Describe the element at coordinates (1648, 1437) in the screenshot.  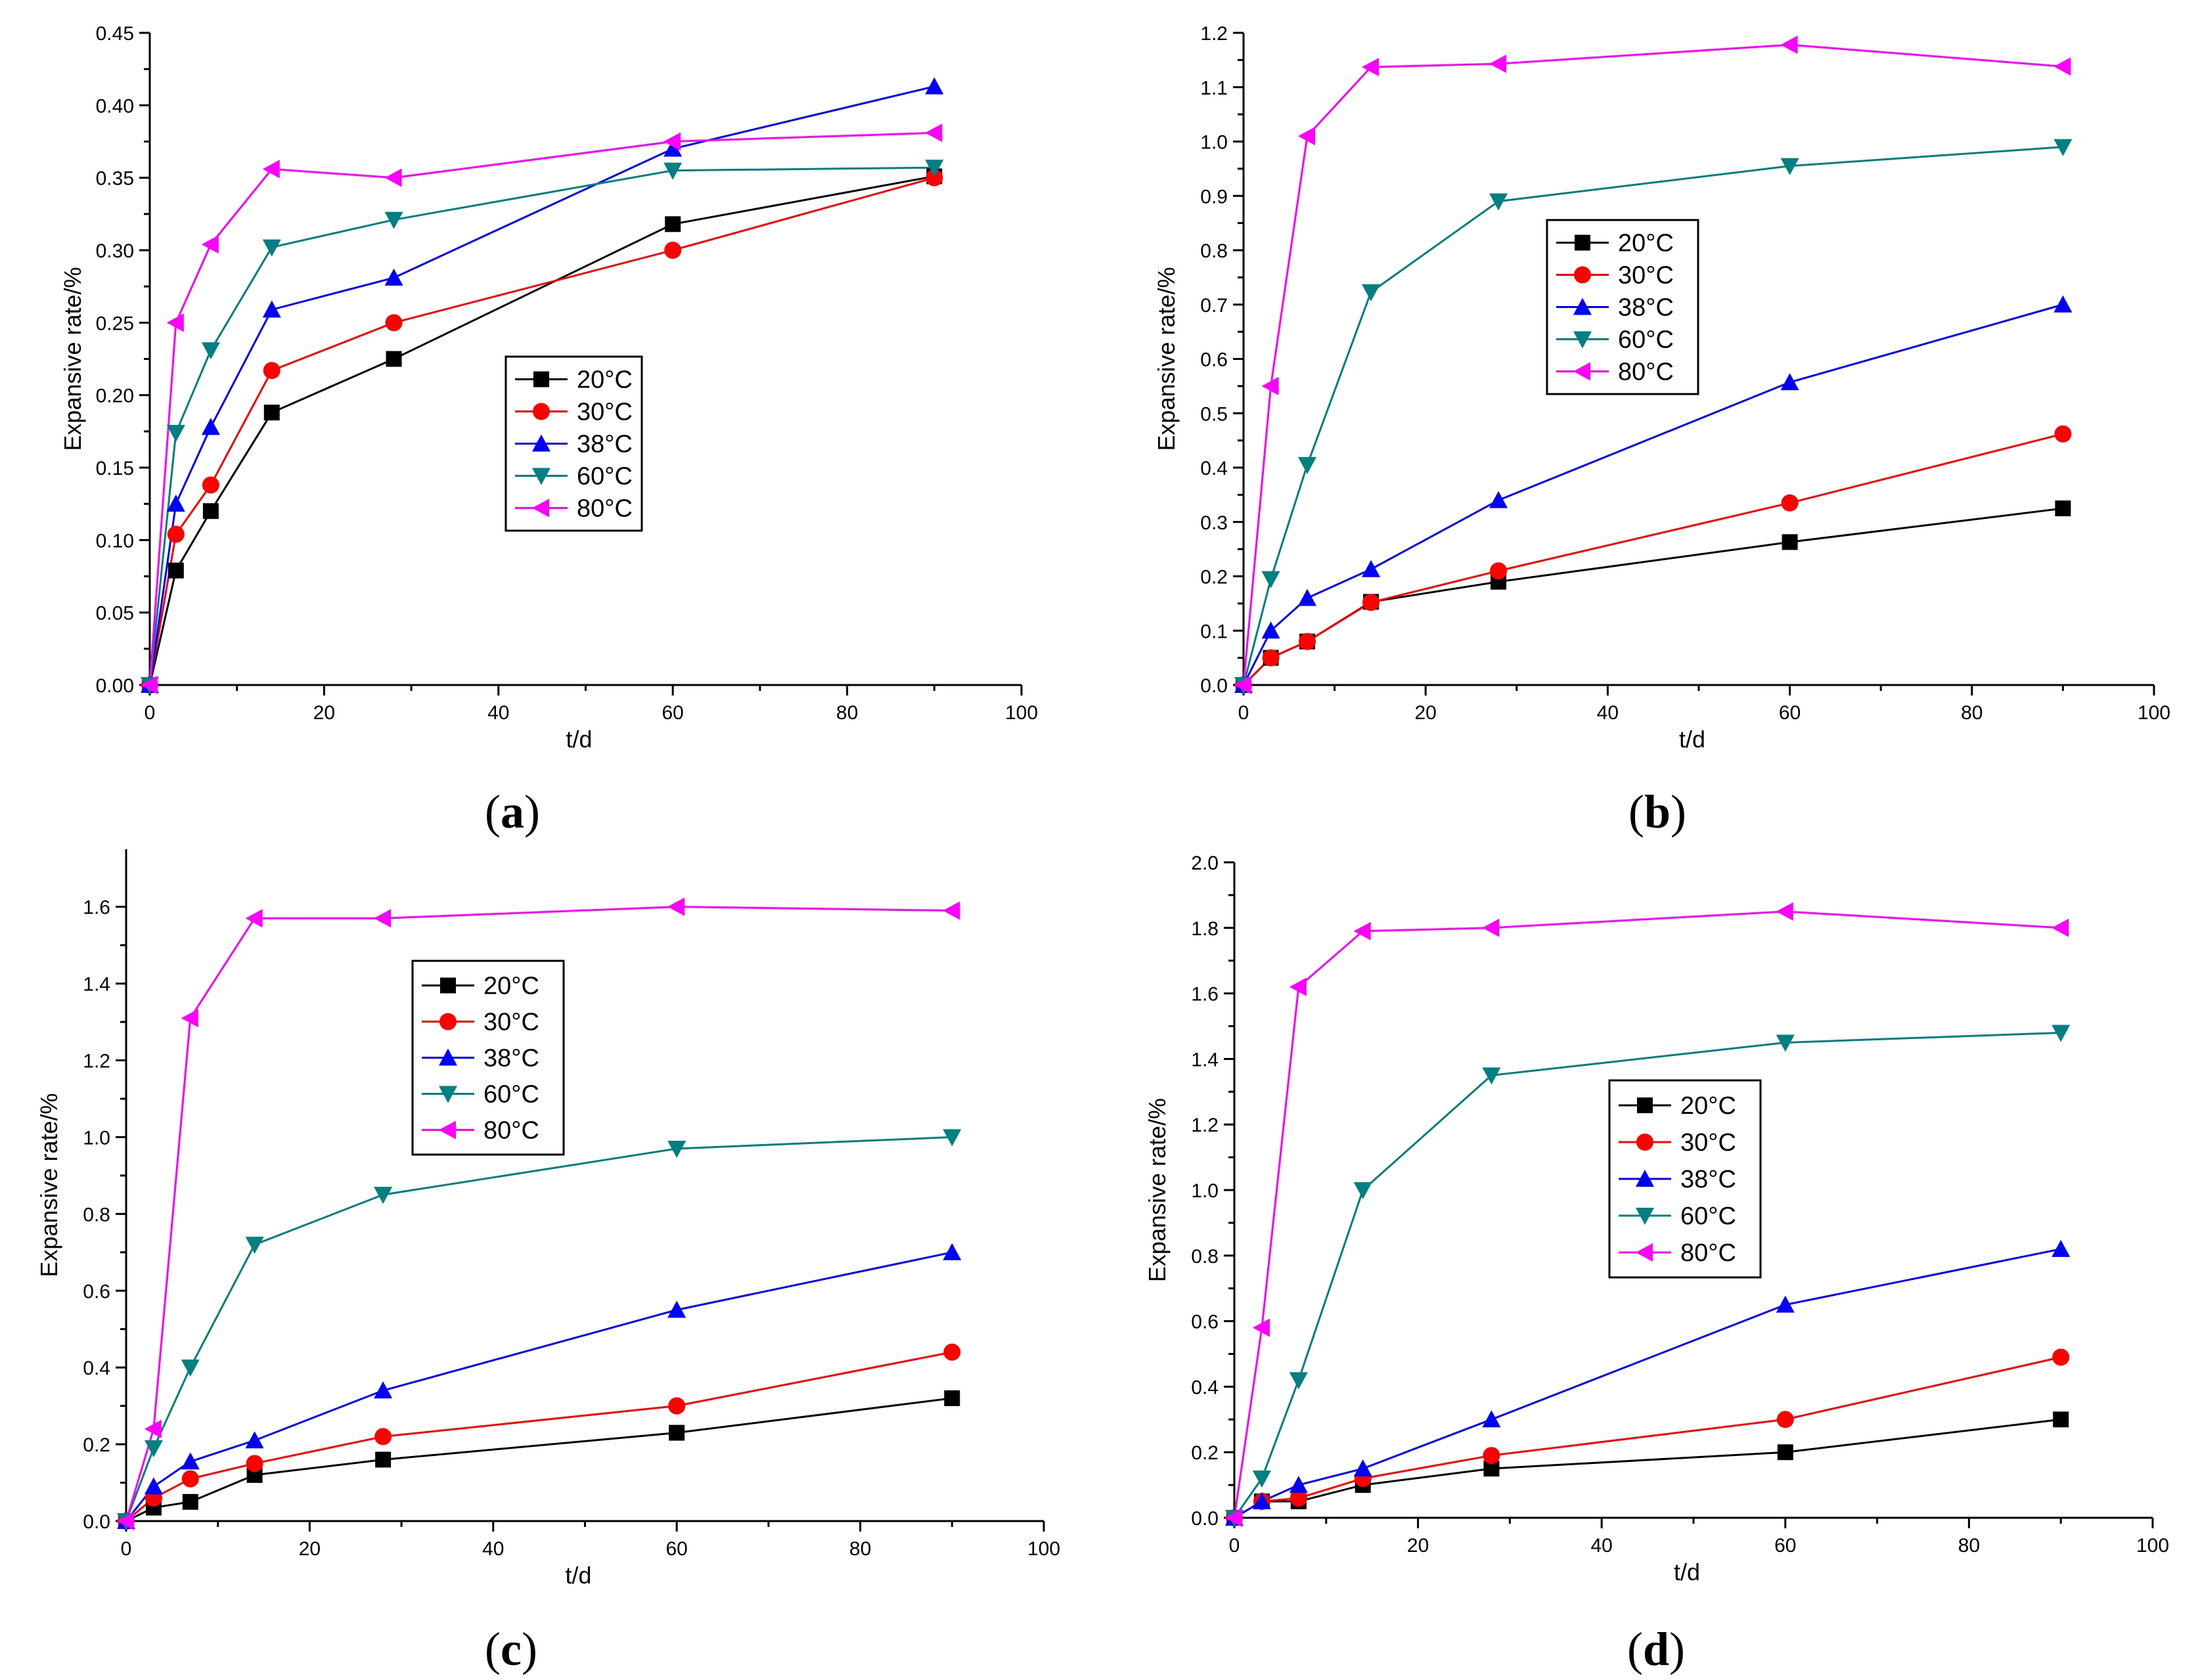
I see `panel-d-series-30c-line` at that location.